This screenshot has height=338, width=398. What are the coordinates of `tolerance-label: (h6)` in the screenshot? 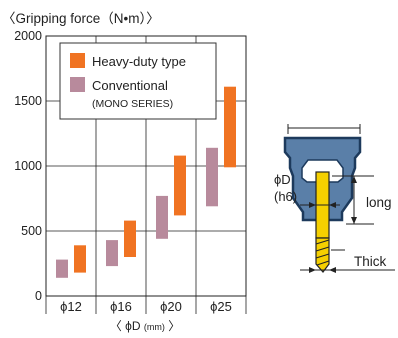 It's located at (285, 196).